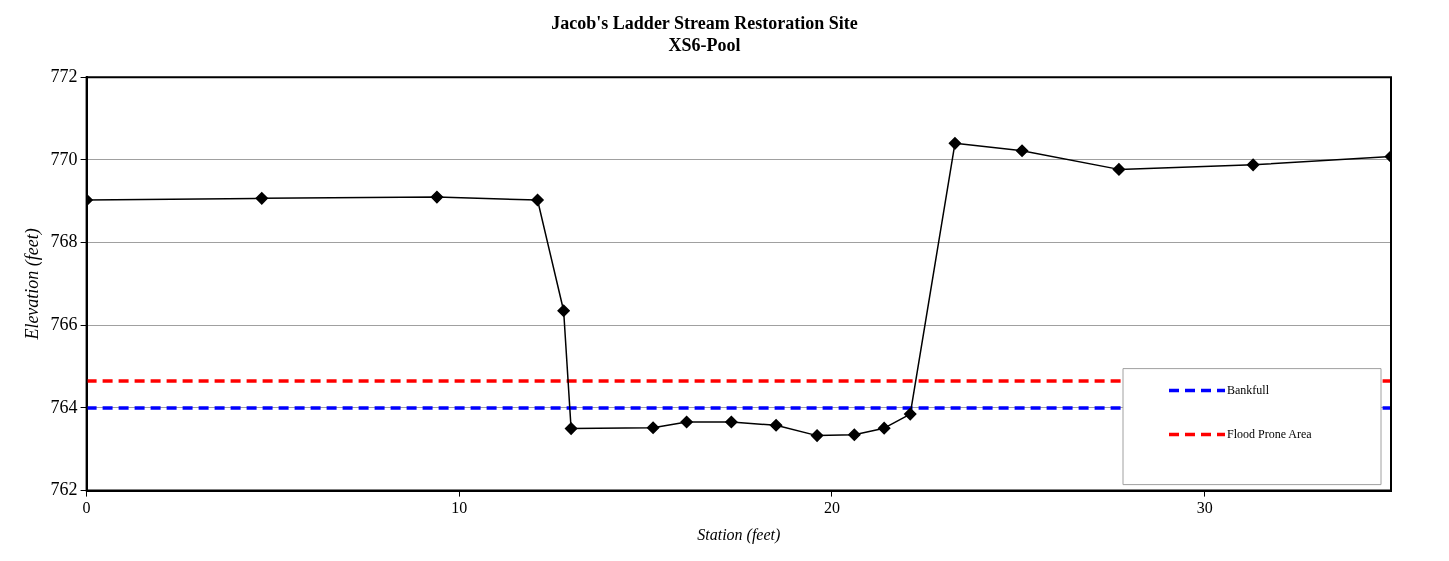 This screenshot has height=561, width=1449. Describe the element at coordinates (1248, 389) in the screenshot. I see `legend-label: Bankfull` at that location.